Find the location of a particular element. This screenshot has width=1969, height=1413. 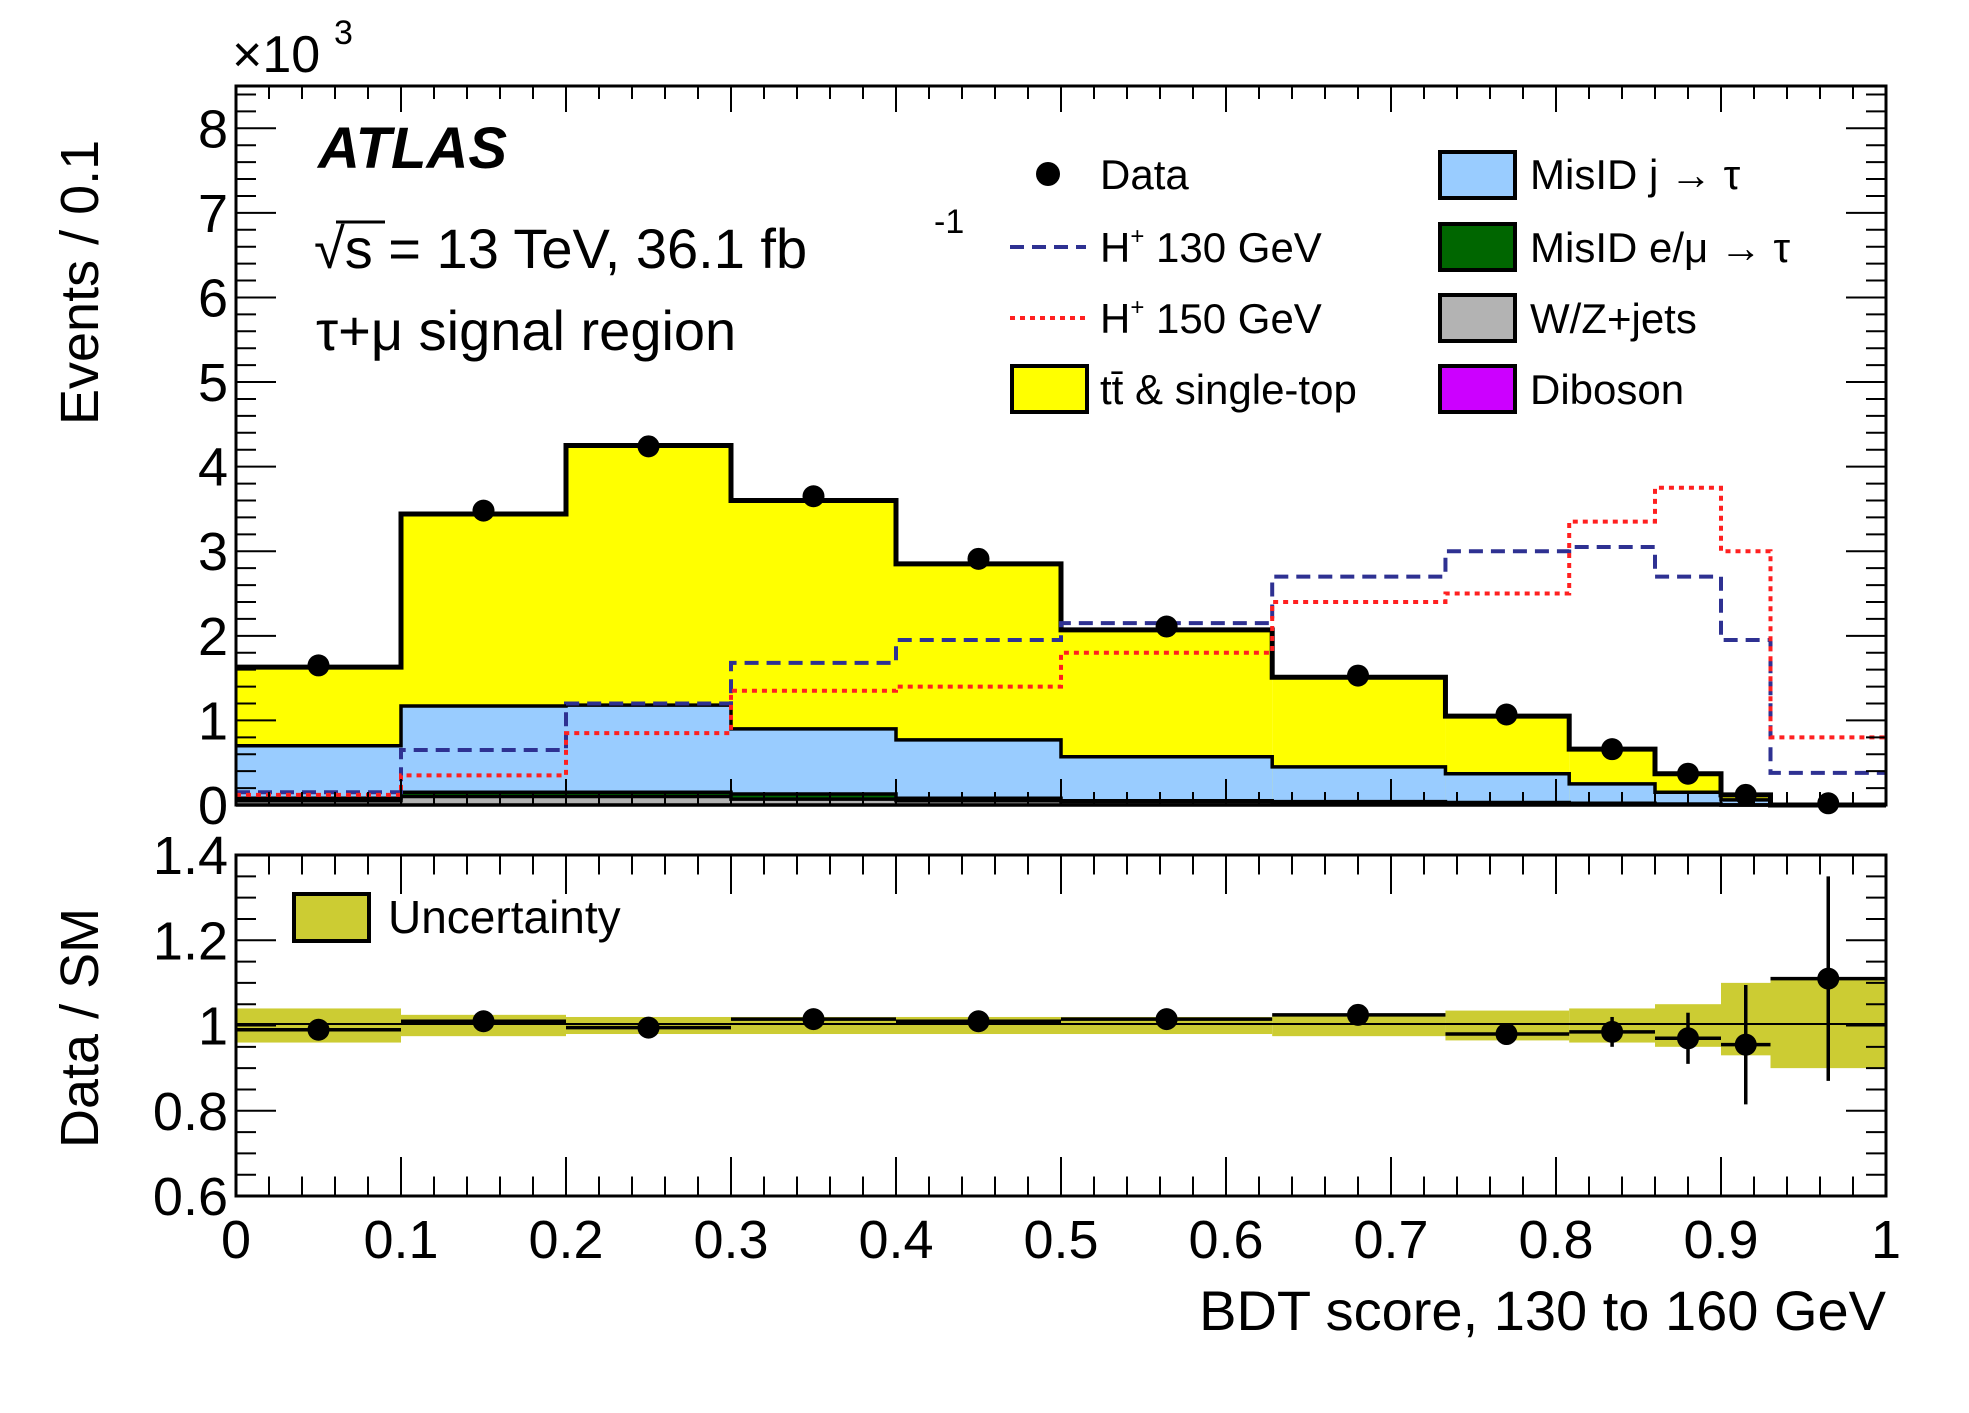

legend-ttbar-sym: tt̄ is located at coordinates (1112, 389).